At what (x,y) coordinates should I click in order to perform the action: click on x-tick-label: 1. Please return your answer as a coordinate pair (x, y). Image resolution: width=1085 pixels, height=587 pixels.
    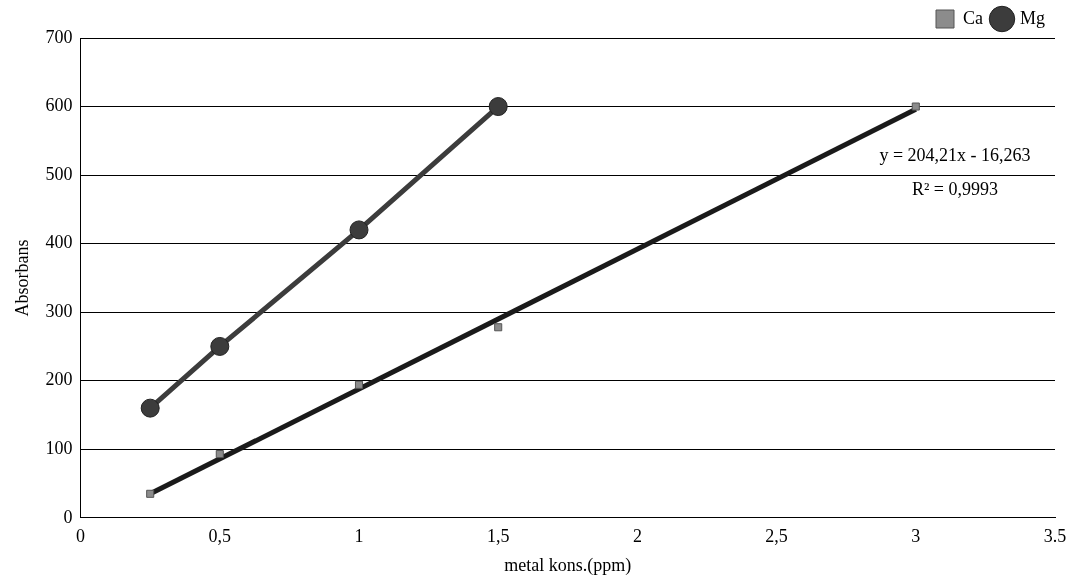
    Looking at the image, I should click on (359, 536).